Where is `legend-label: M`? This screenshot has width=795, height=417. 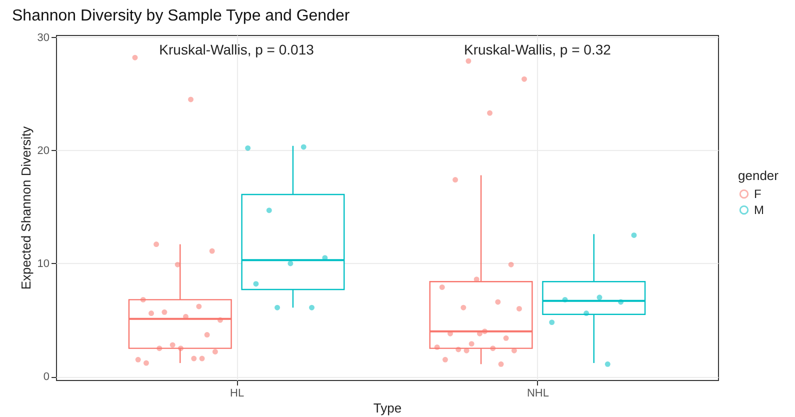 legend-label: M is located at coordinates (759, 210).